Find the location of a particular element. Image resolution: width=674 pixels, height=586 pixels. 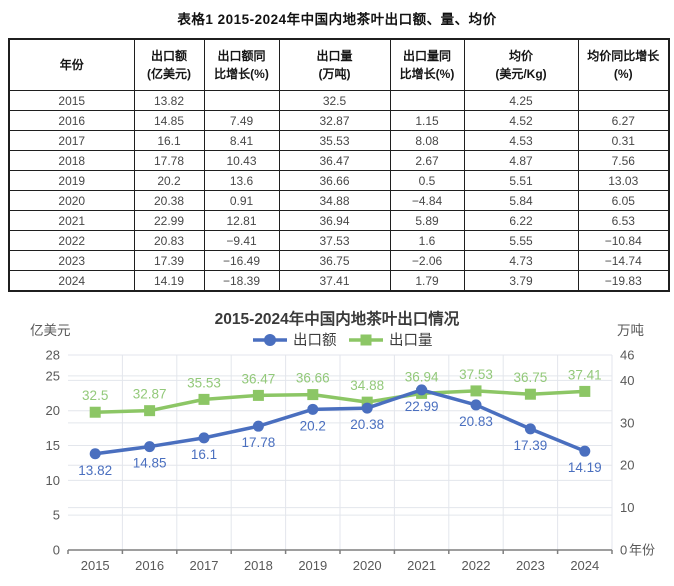

table-cell: 22.99 is located at coordinates (169, 220).